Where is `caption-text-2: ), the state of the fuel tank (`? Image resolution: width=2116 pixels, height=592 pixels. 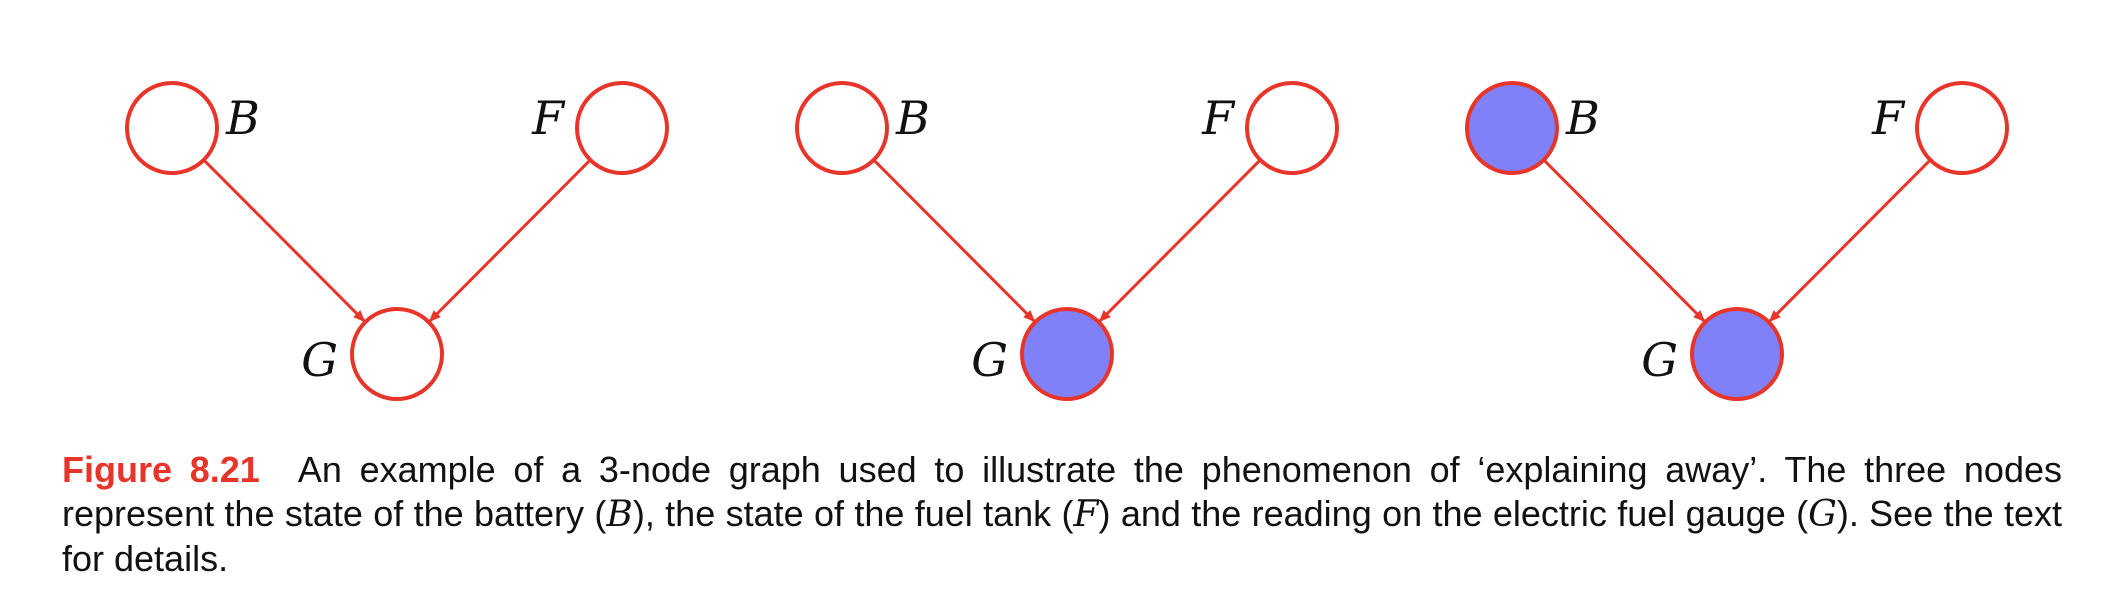
caption-text-2: ), the state of the fuel tank ( is located at coordinates (853, 513).